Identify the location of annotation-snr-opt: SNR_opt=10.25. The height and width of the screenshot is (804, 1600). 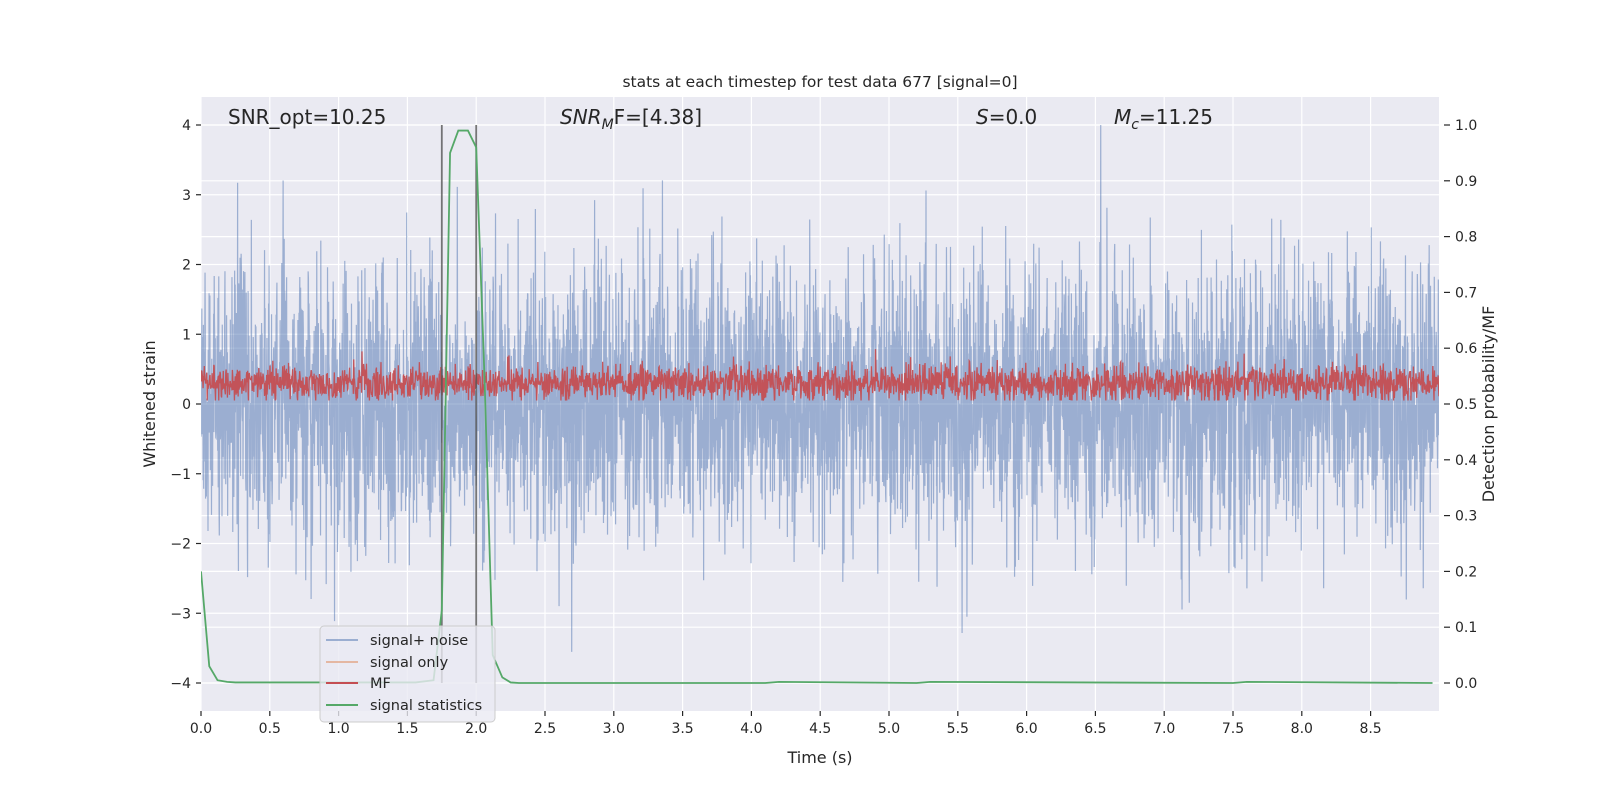
(307, 117).